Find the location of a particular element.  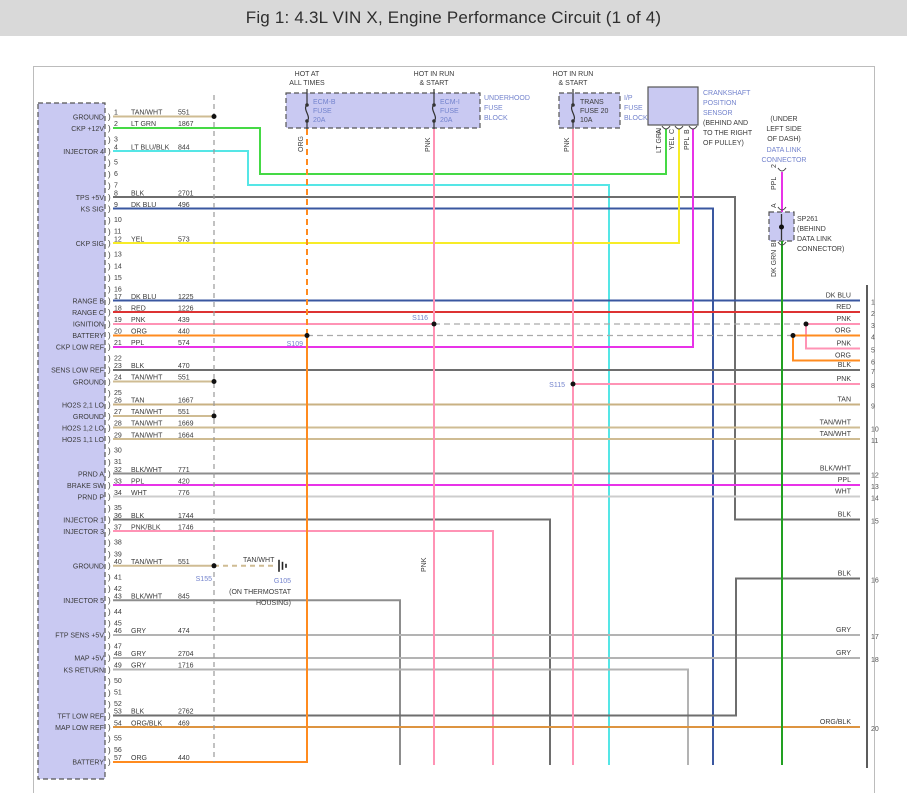

wire-circuit-number: 420 is located at coordinates (184, 481).